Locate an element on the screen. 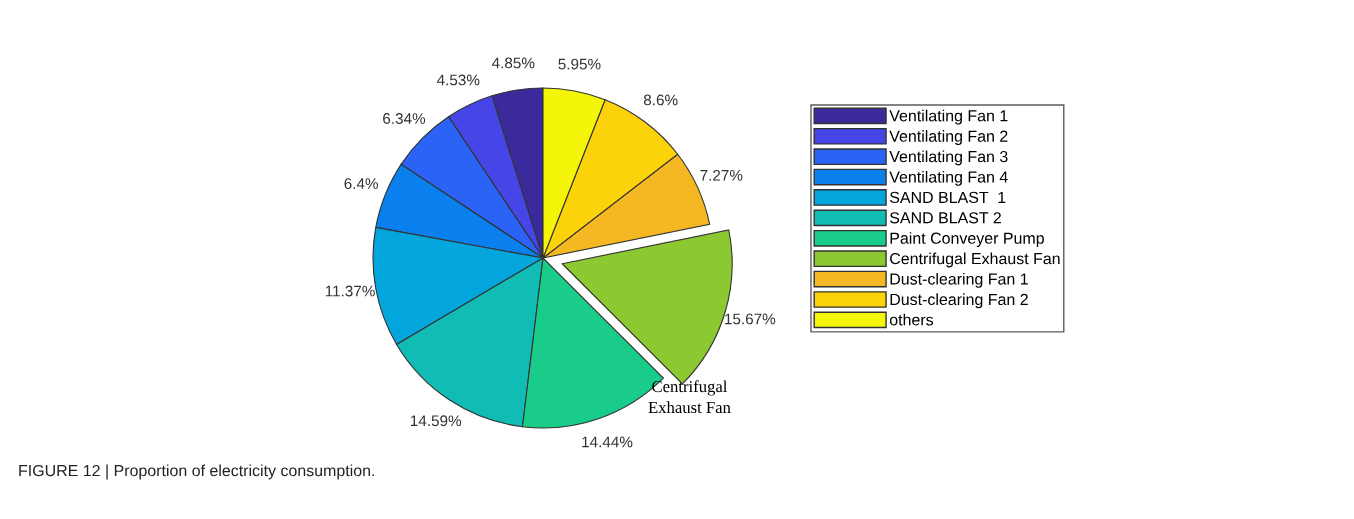 Image resolution: width=1354 pixels, height=519 pixels. legend-label: Dust-clearing Fan 1 is located at coordinates (959, 280).